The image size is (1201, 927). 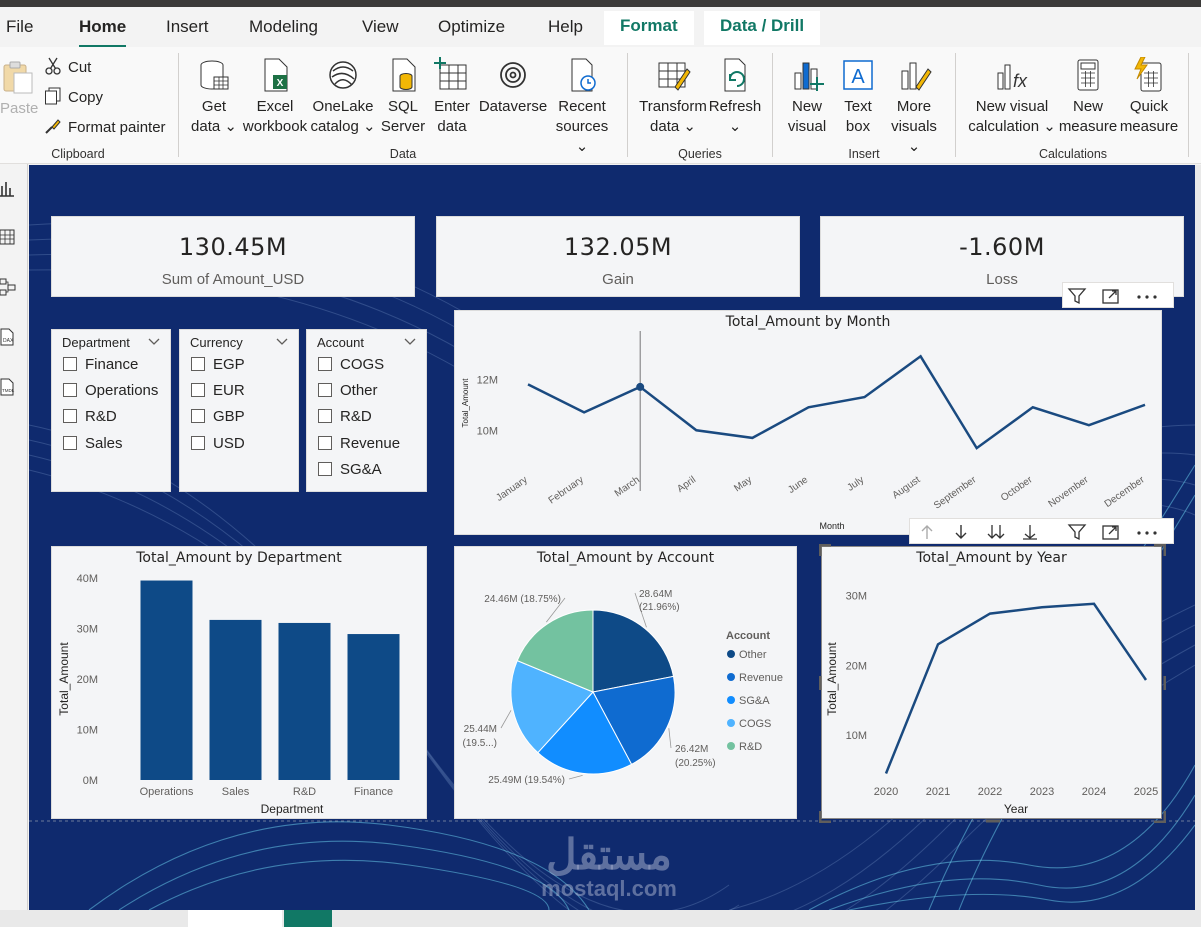 What do you see at coordinates (110, 390) in the screenshot?
I see `slicer-option: Operations` at bounding box center [110, 390].